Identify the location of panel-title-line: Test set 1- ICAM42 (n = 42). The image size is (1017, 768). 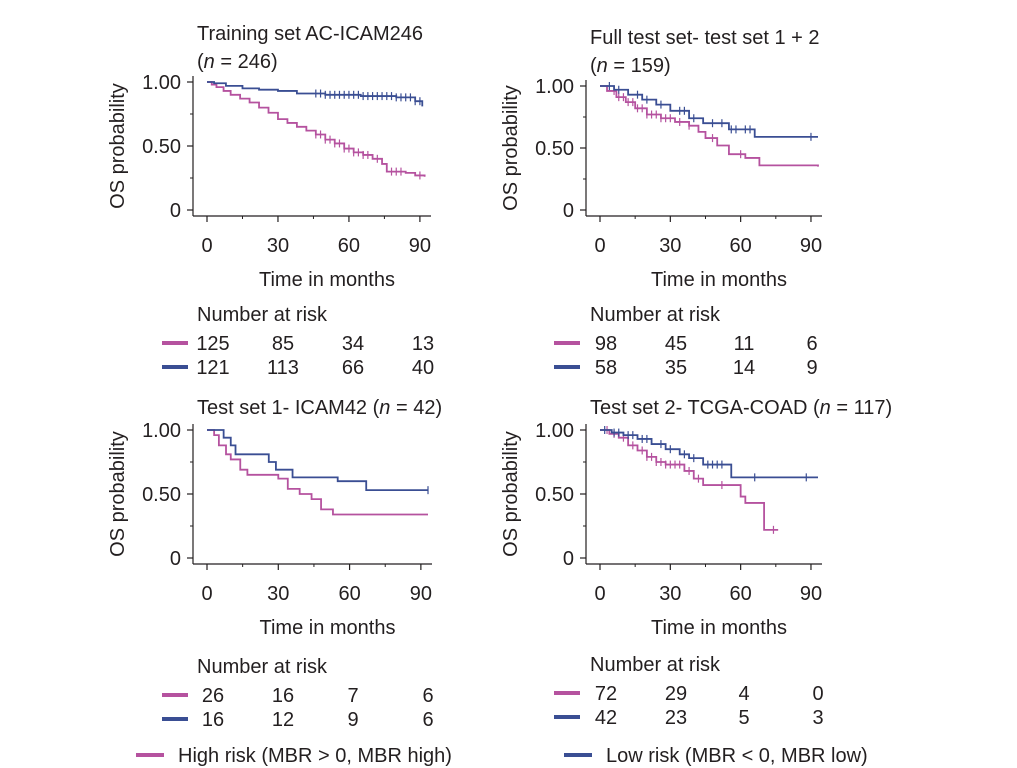
(319, 408).